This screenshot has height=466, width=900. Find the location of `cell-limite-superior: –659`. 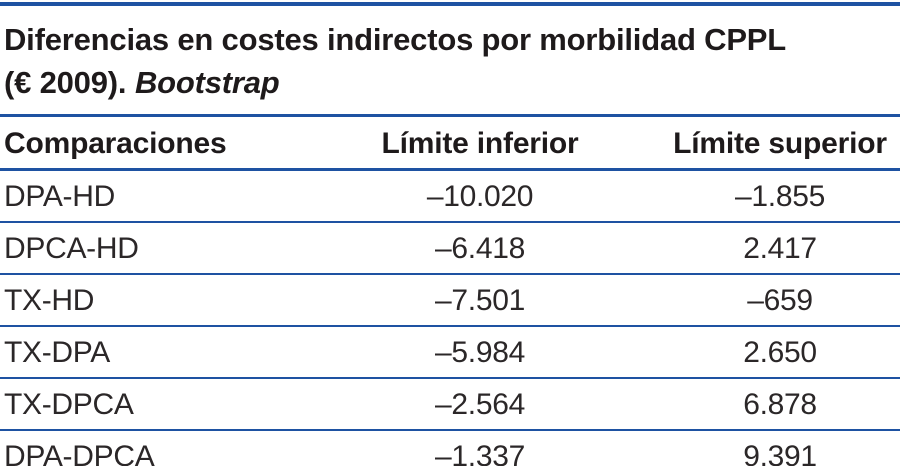

cell-limite-superior: –659 is located at coordinates (780, 300).